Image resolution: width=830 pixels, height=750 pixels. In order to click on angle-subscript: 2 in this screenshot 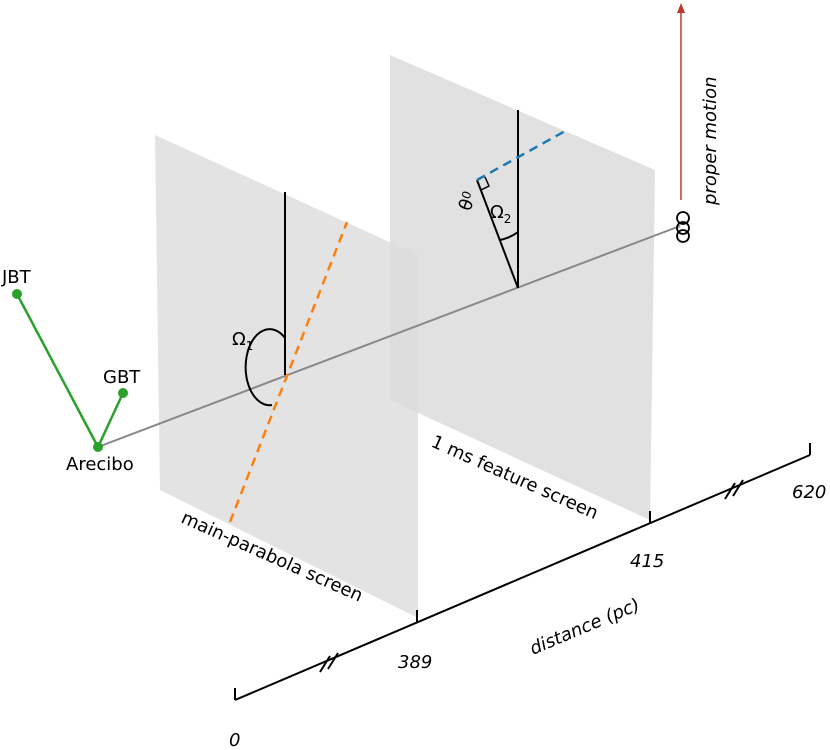, I will do `click(508, 219)`.